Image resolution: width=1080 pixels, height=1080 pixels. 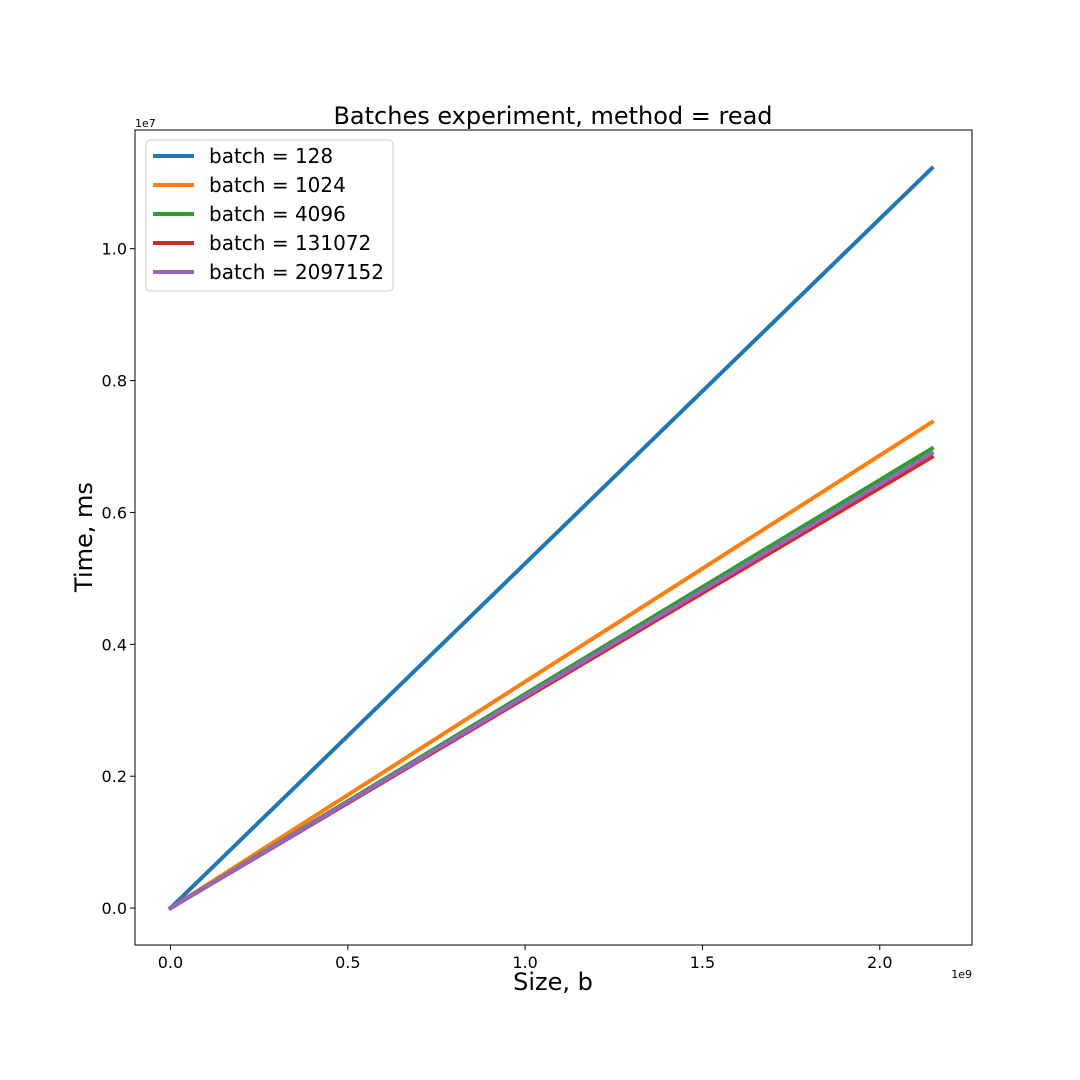 I want to click on legend-label-4: batch = 2097152, so click(x=296, y=272).